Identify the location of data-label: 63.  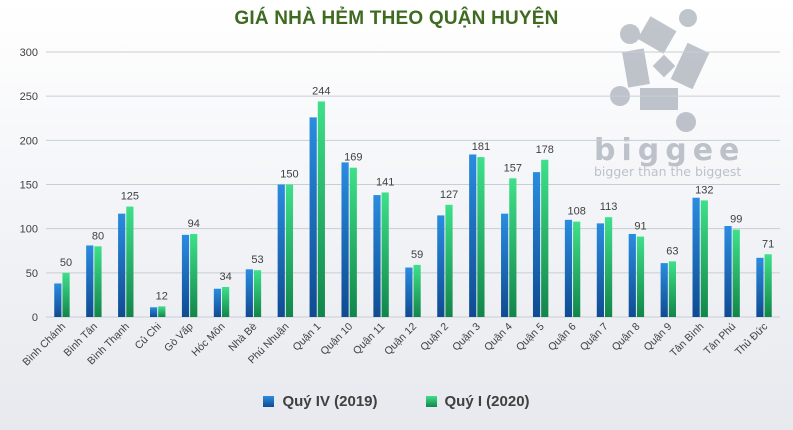
(672, 251).